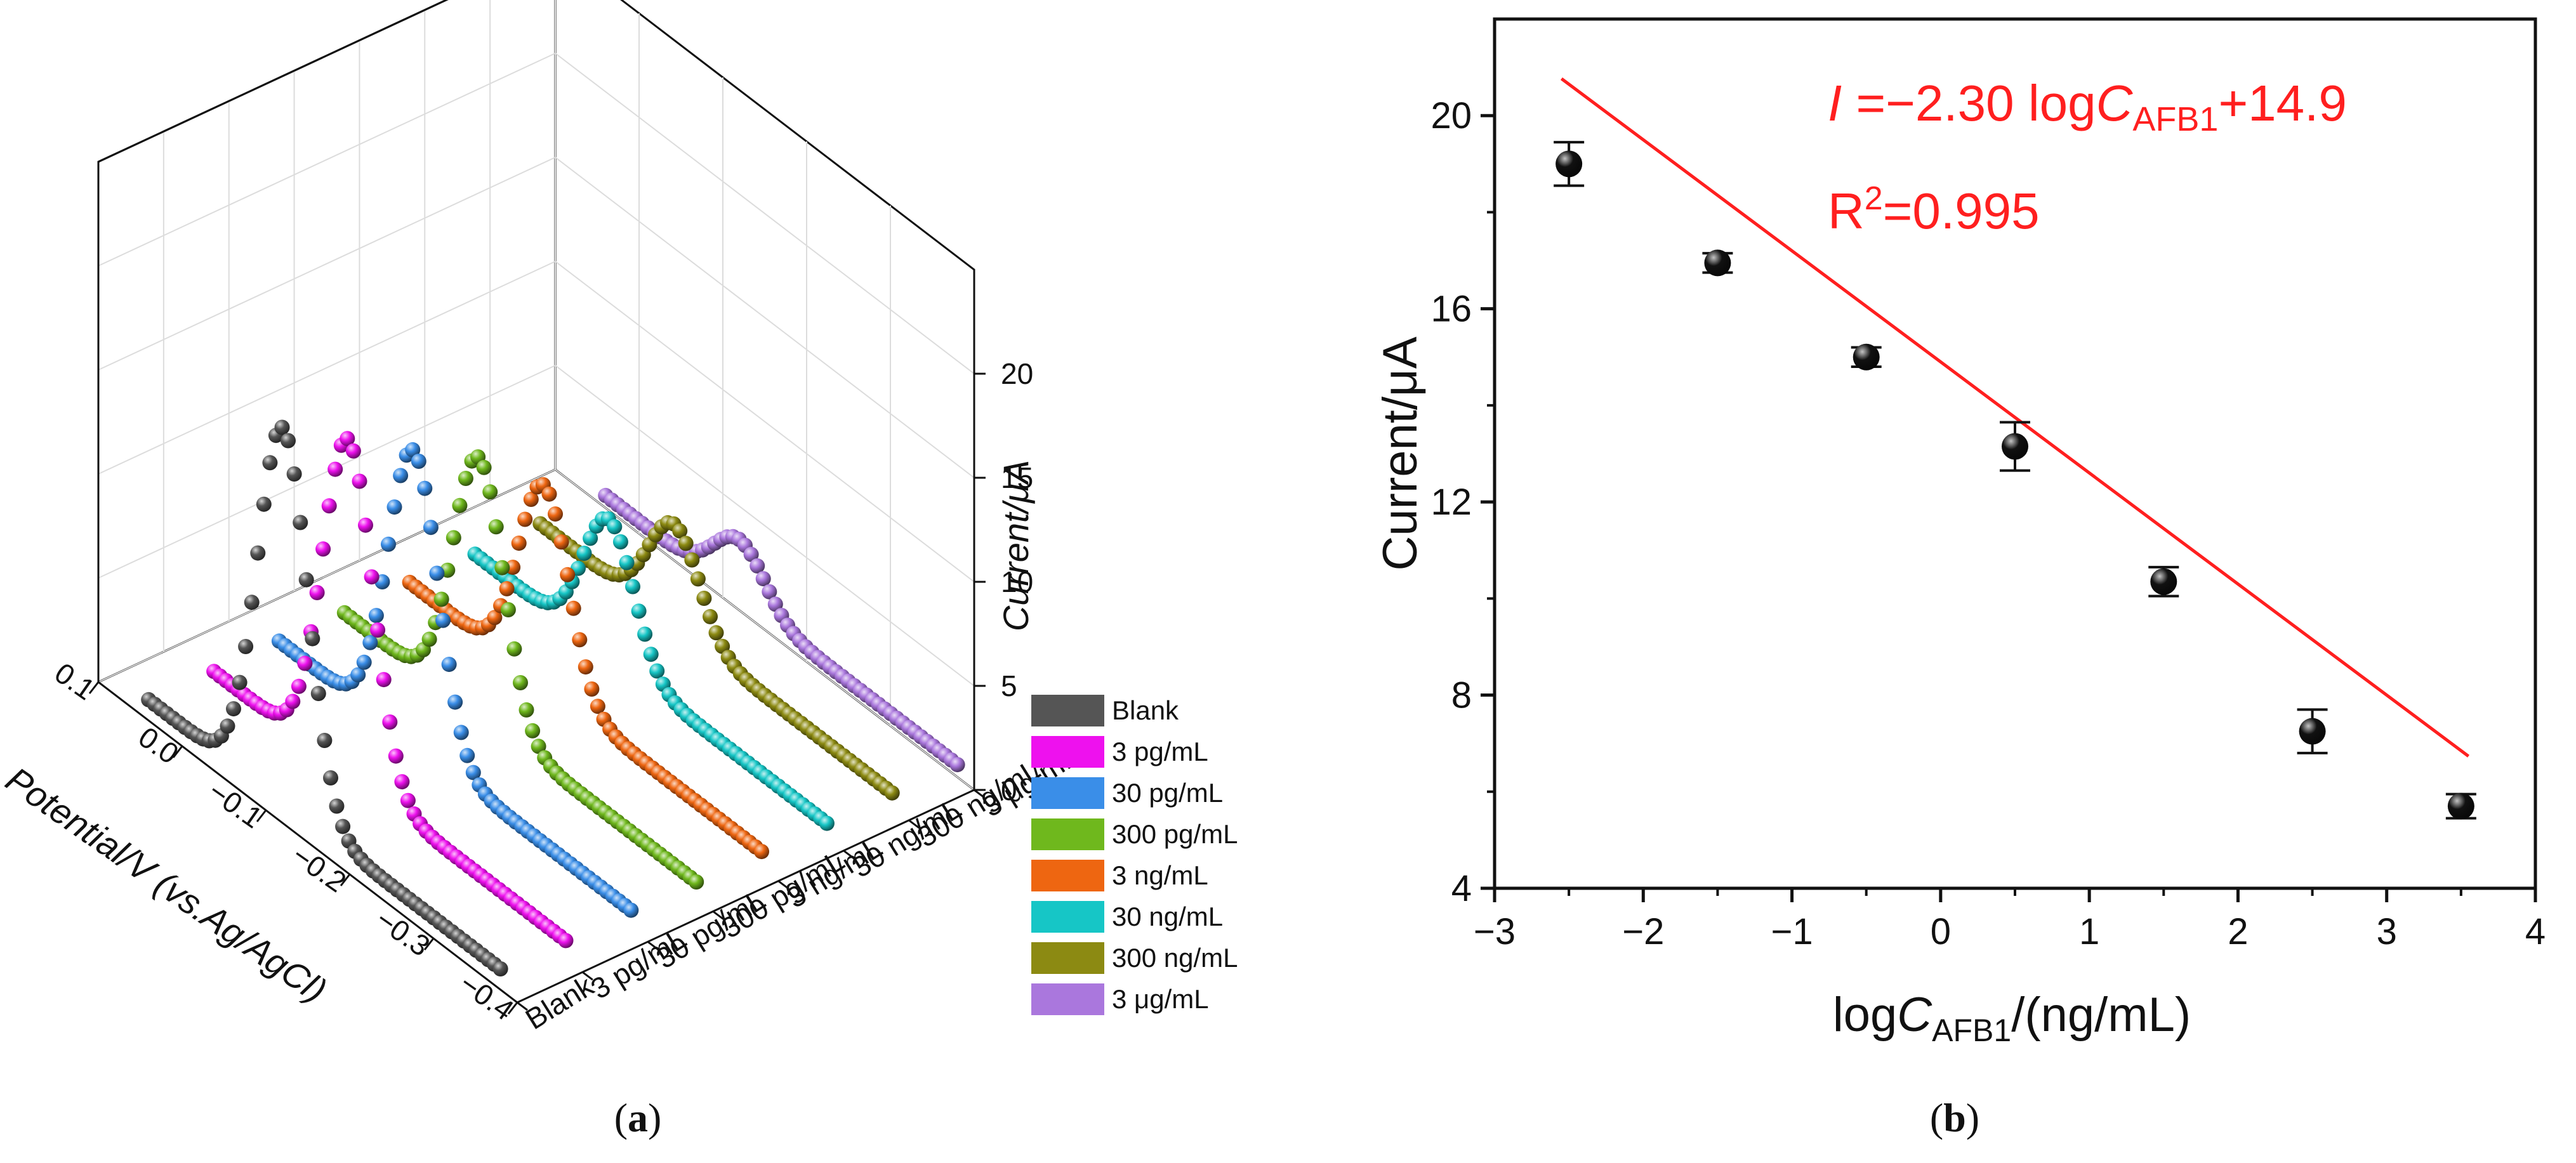 This screenshot has width=2576, height=1163. I want to click on x-tick-label: 0, so click(1941, 931).